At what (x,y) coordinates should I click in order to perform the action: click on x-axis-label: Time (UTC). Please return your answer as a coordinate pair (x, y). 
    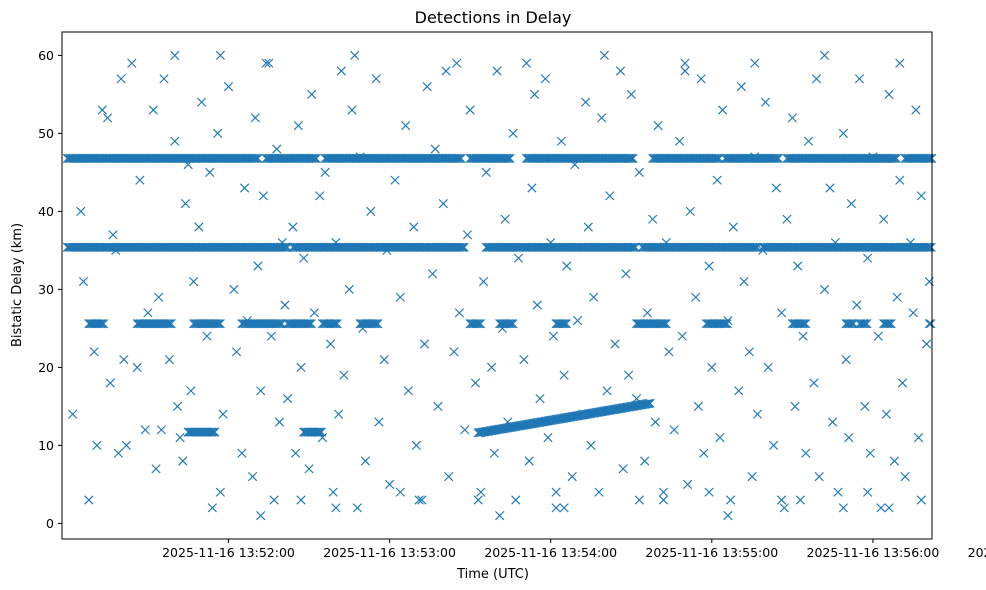
    Looking at the image, I should click on (492, 574).